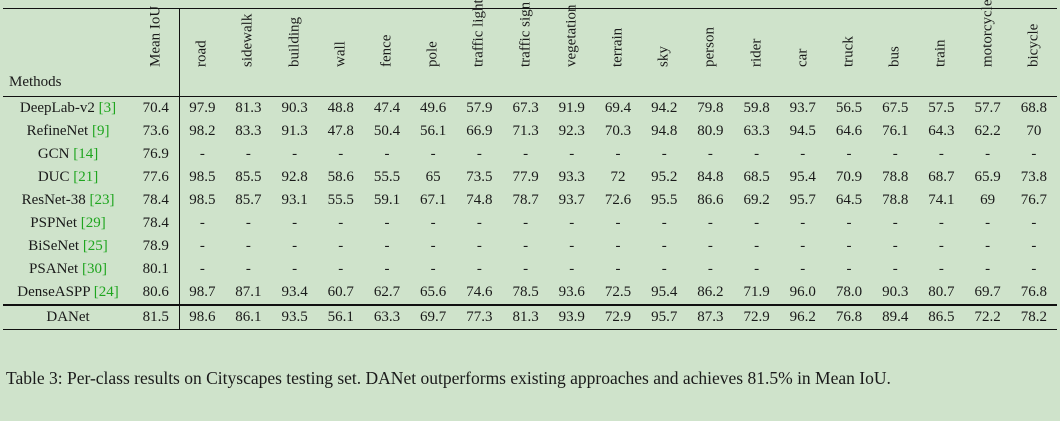  What do you see at coordinates (433, 177) in the screenshot?
I see `class-iou-cell: 65` at bounding box center [433, 177].